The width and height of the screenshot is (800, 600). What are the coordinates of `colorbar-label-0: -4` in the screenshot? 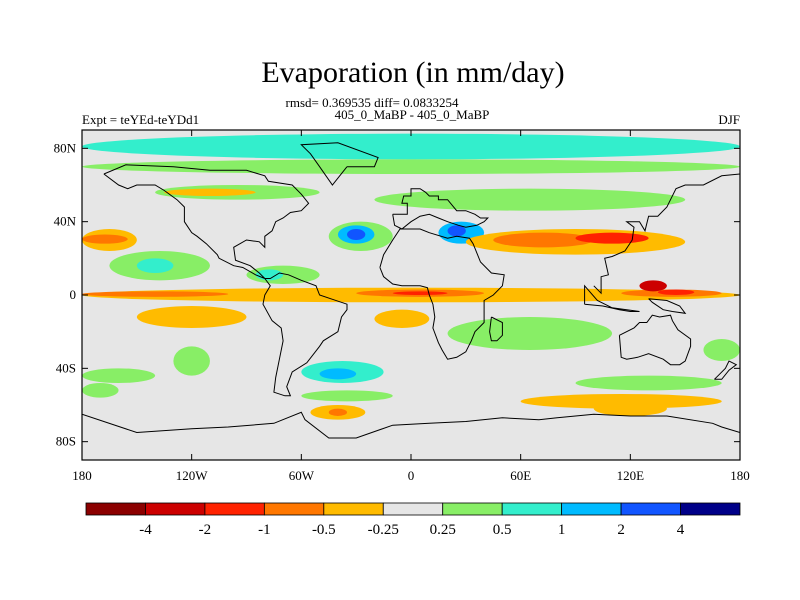 It's located at (145, 530).